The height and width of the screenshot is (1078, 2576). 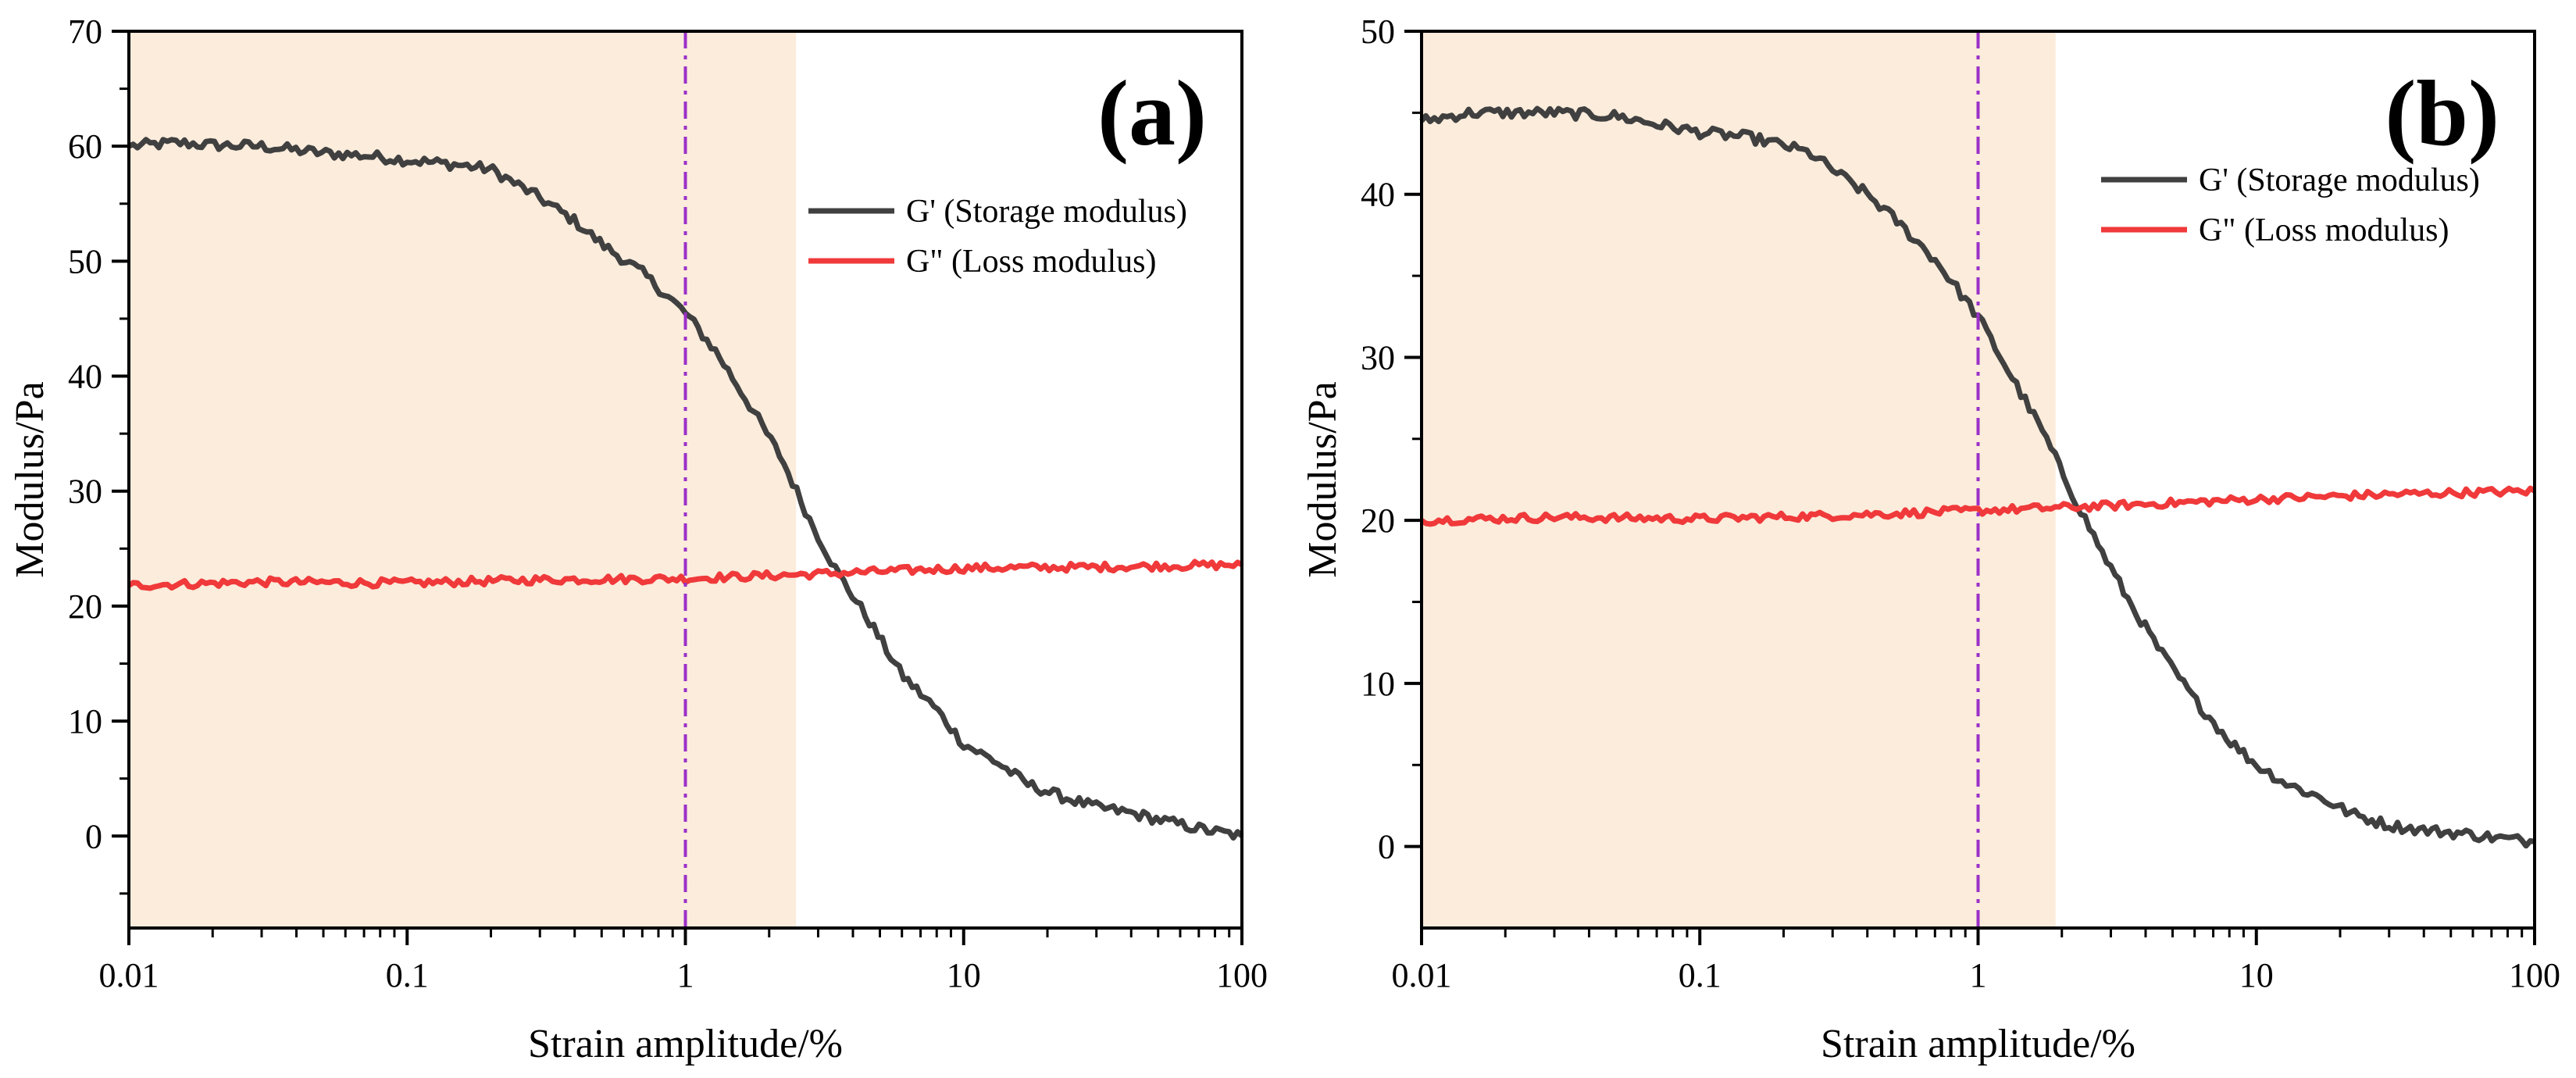 What do you see at coordinates (2442, 113) in the screenshot?
I see `panel-label: (b)` at bounding box center [2442, 113].